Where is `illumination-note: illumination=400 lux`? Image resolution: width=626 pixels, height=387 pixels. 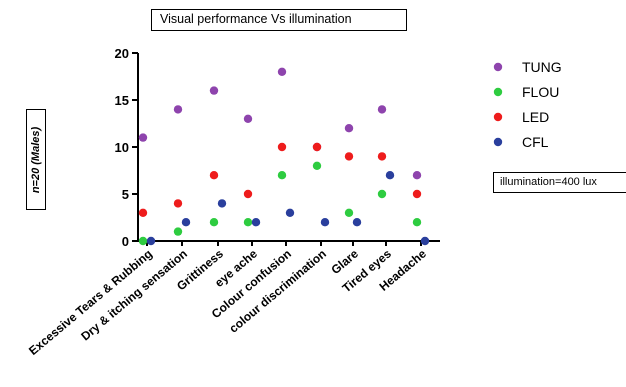 illumination-note: illumination=400 lux is located at coordinates (559, 182).